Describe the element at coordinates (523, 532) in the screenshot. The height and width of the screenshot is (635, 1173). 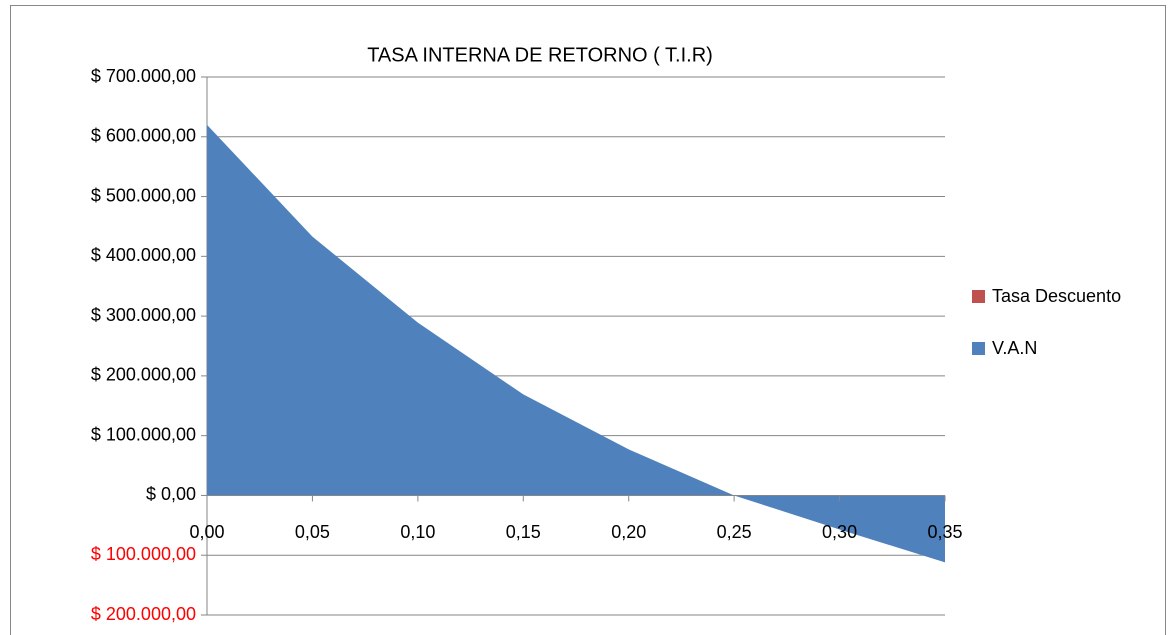
I see `x-tick-label: 0,15` at that location.